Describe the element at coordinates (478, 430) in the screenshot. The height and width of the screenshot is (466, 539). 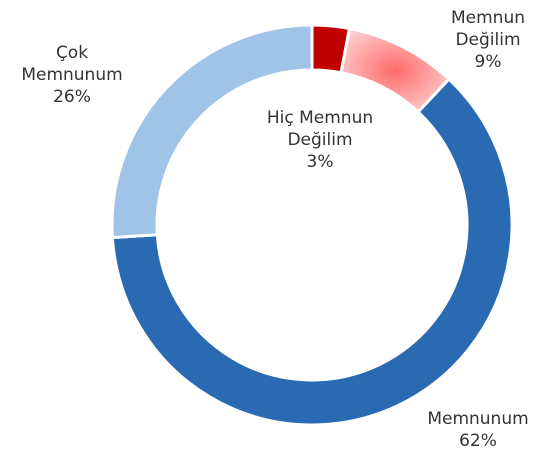
I see `slice-label: Memnunum 62%` at that location.